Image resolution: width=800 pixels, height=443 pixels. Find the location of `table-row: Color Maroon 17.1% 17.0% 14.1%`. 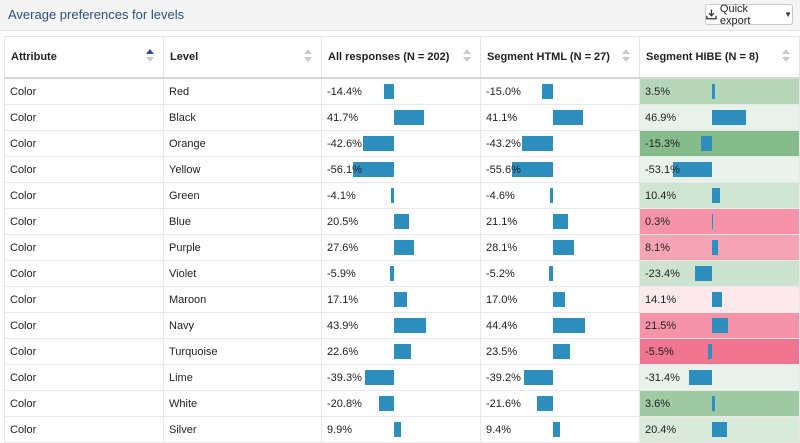

table-row: Color Maroon 17.1% 17.0% 14.1% is located at coordinates (402, 299).